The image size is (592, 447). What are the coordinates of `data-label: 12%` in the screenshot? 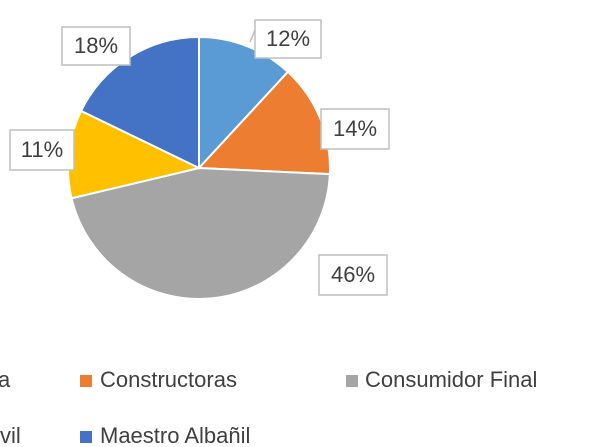 It's located at (288, 38).